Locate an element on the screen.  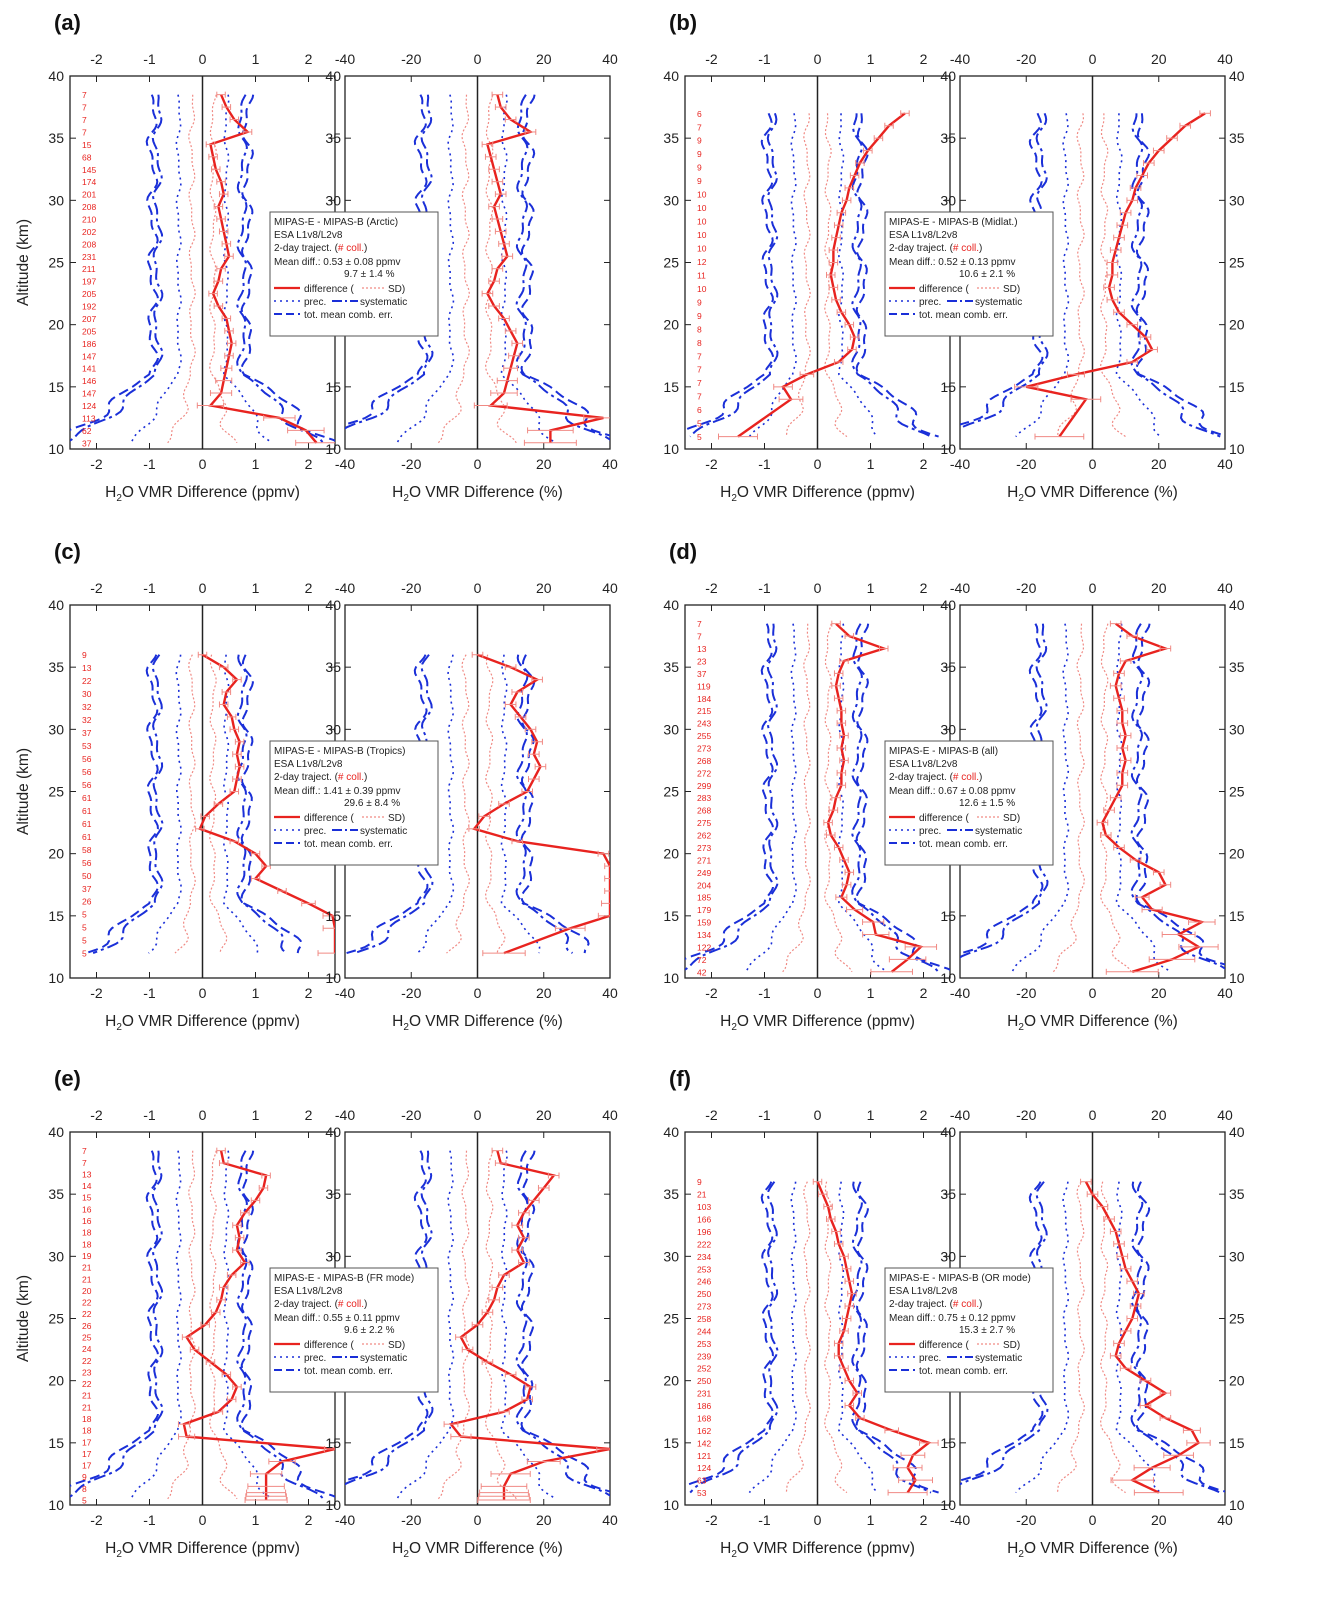
y-right-tick-label: 20 is located at coordinates (1237, 854).